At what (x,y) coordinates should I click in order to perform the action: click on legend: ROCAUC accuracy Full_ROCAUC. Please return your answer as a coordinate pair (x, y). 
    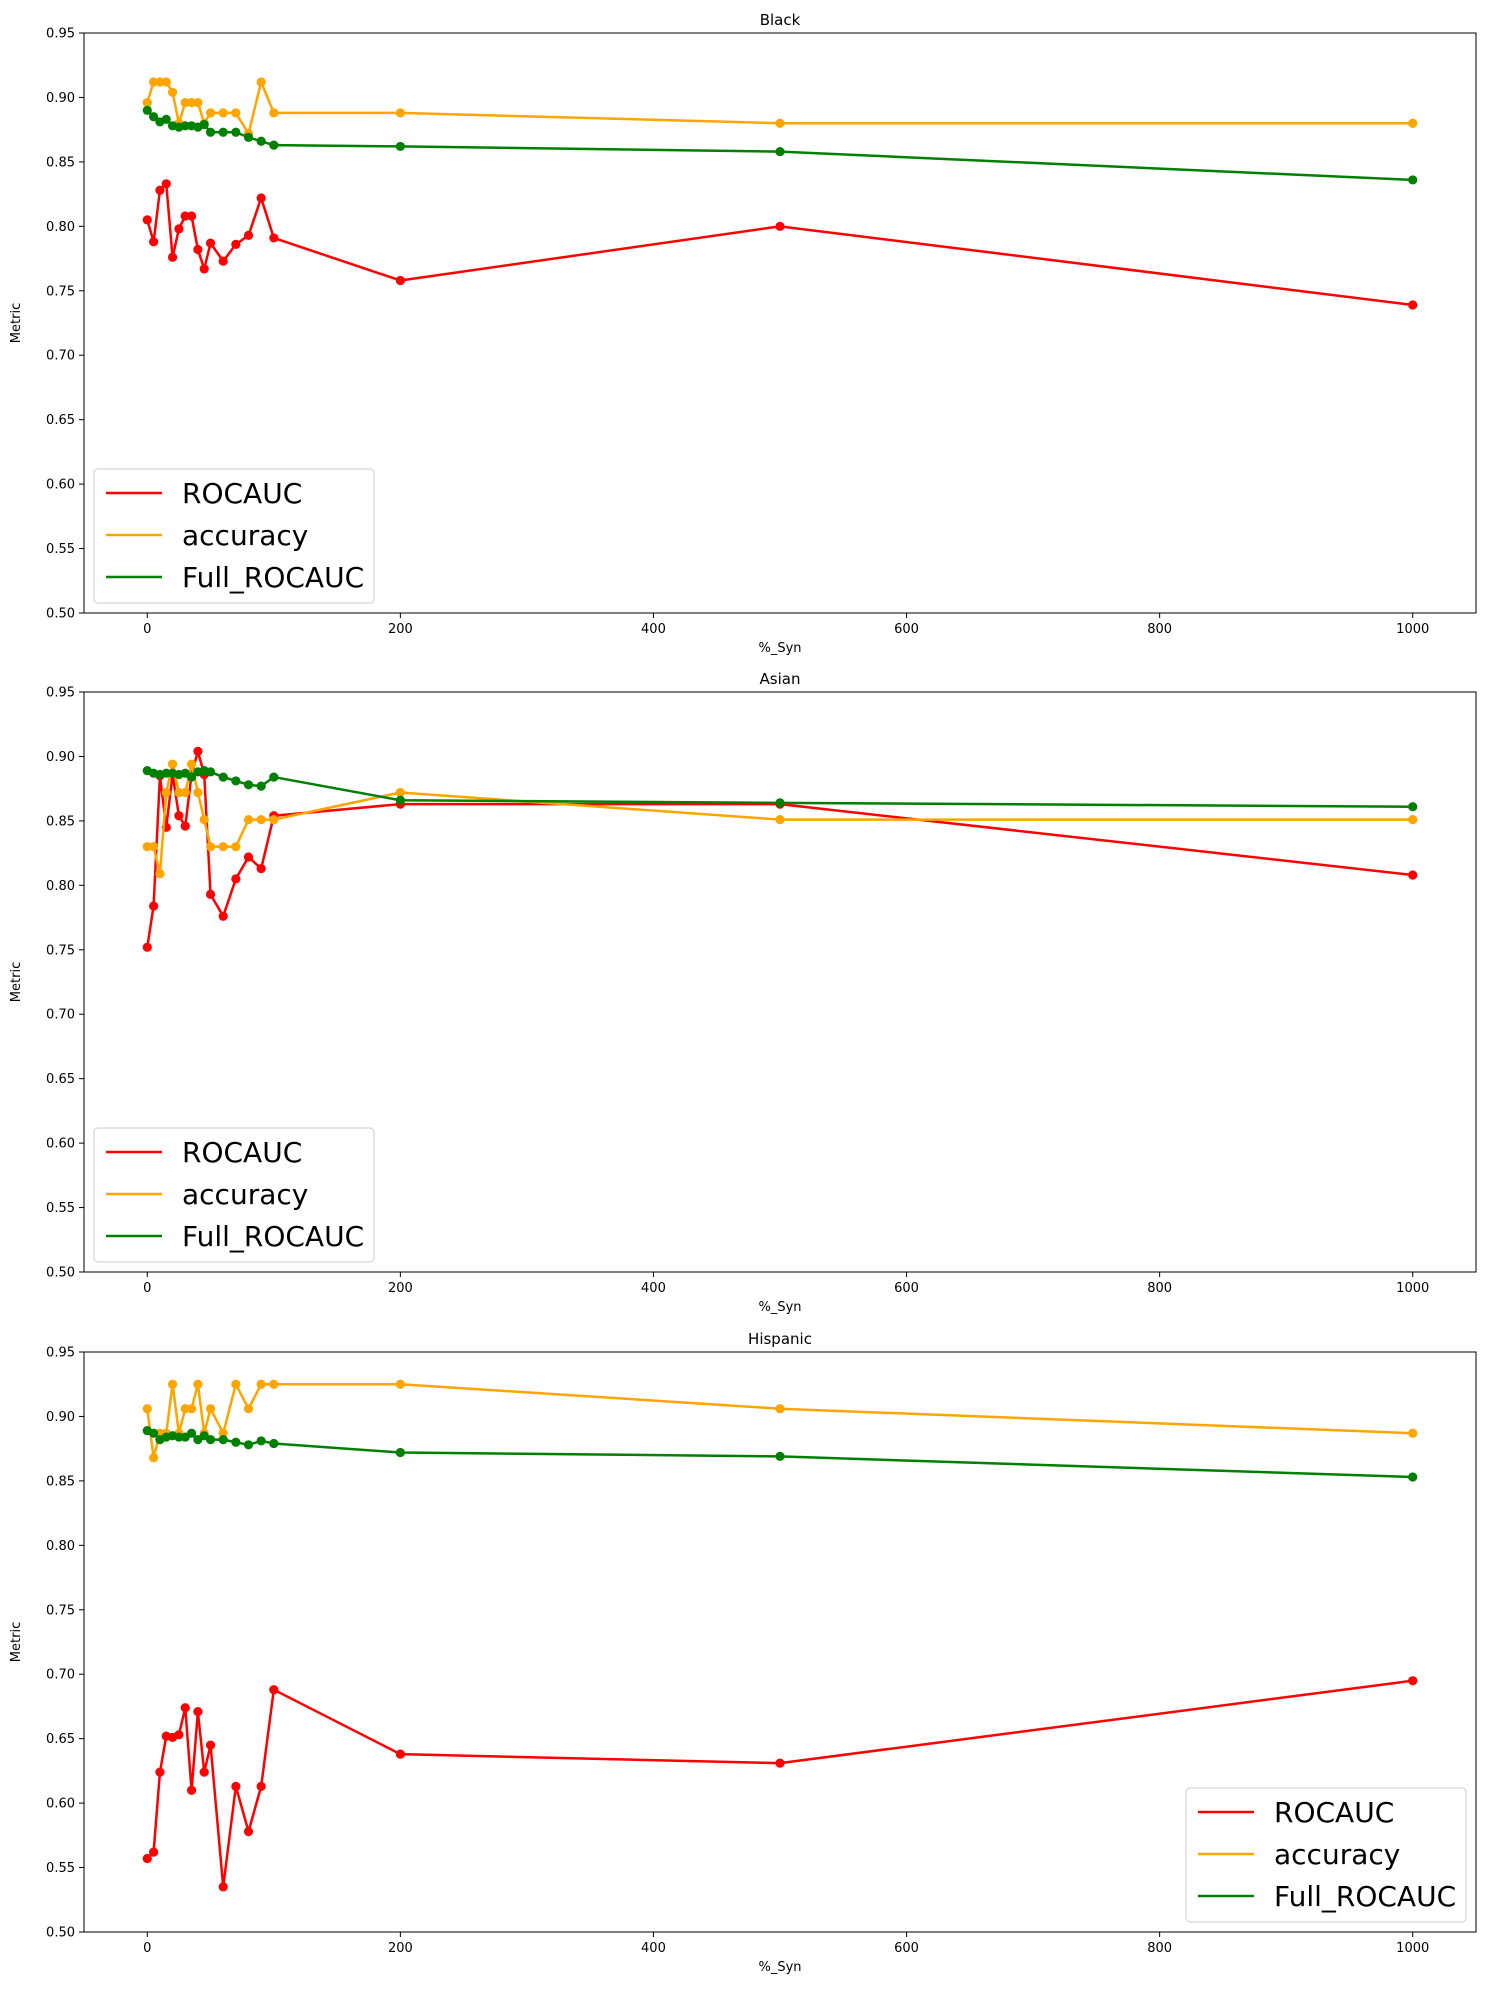
    Looking at the image, I should click on (234, 1195).